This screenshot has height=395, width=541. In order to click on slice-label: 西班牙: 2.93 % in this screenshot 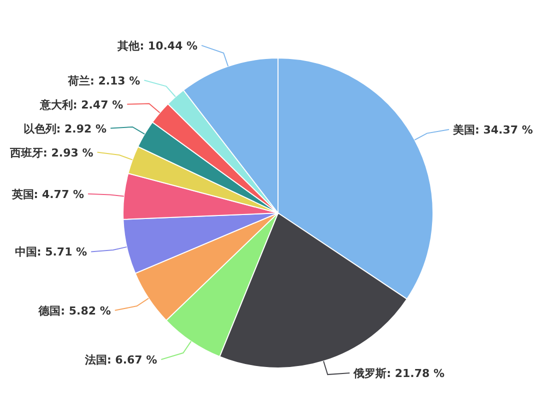, I will do `click(51, 153)`.